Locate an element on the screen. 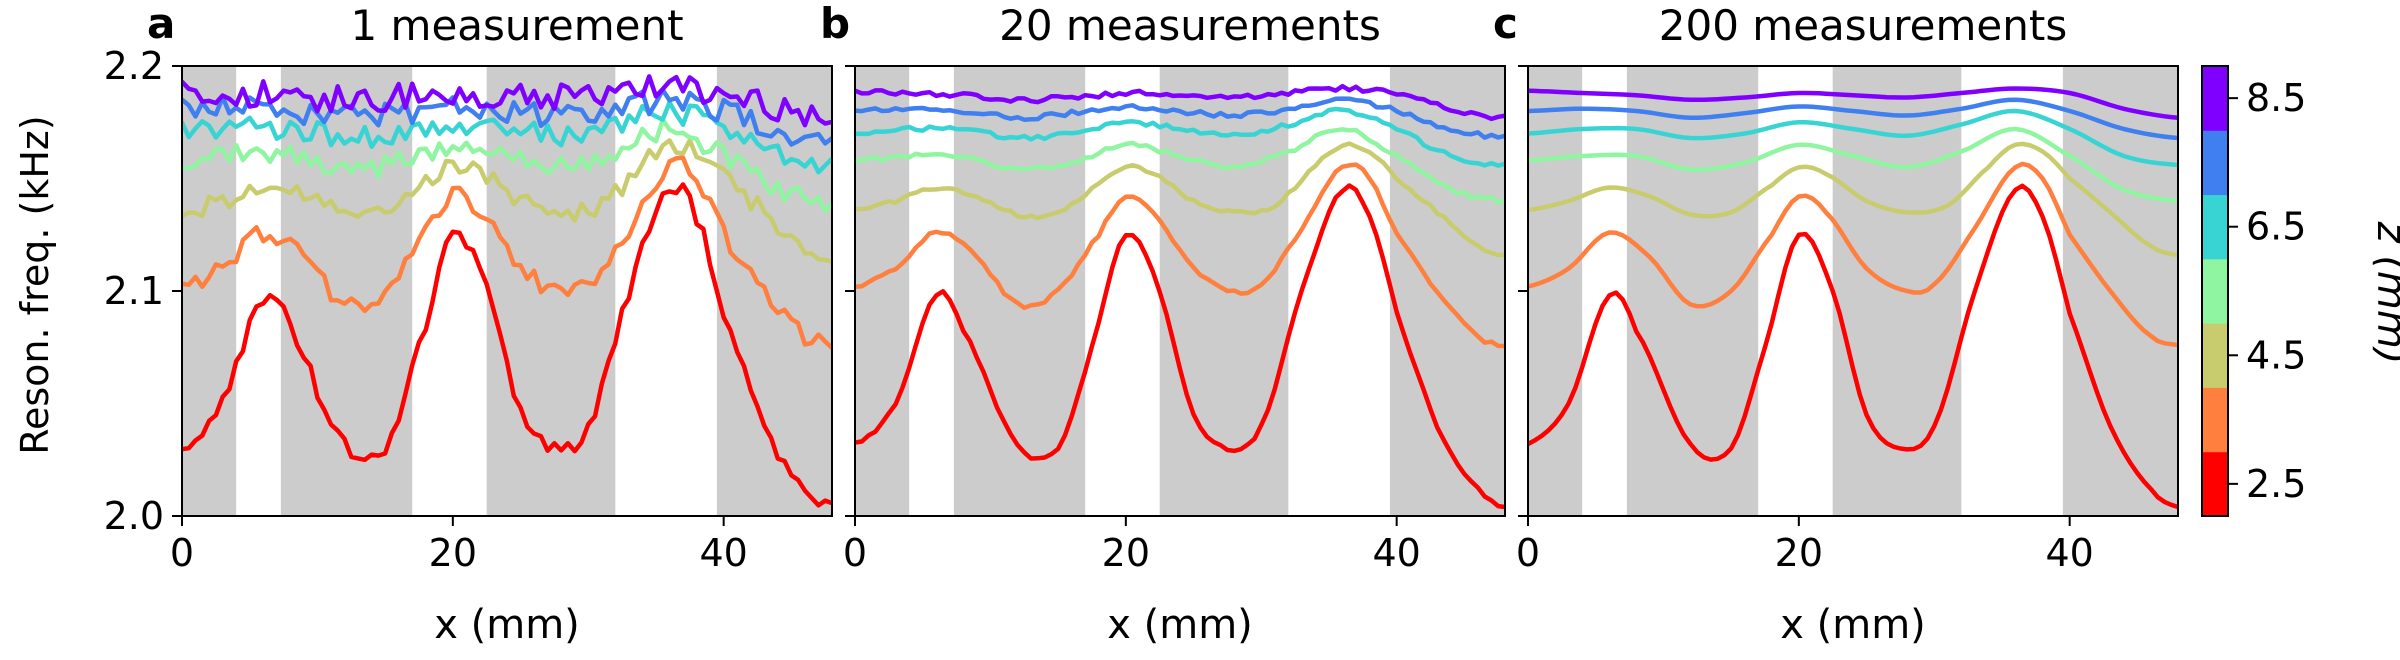 Image resolution: width=2400 pixels, height=660 pixels. panel-title: 1 measurement is located at coordinates (516, 25).